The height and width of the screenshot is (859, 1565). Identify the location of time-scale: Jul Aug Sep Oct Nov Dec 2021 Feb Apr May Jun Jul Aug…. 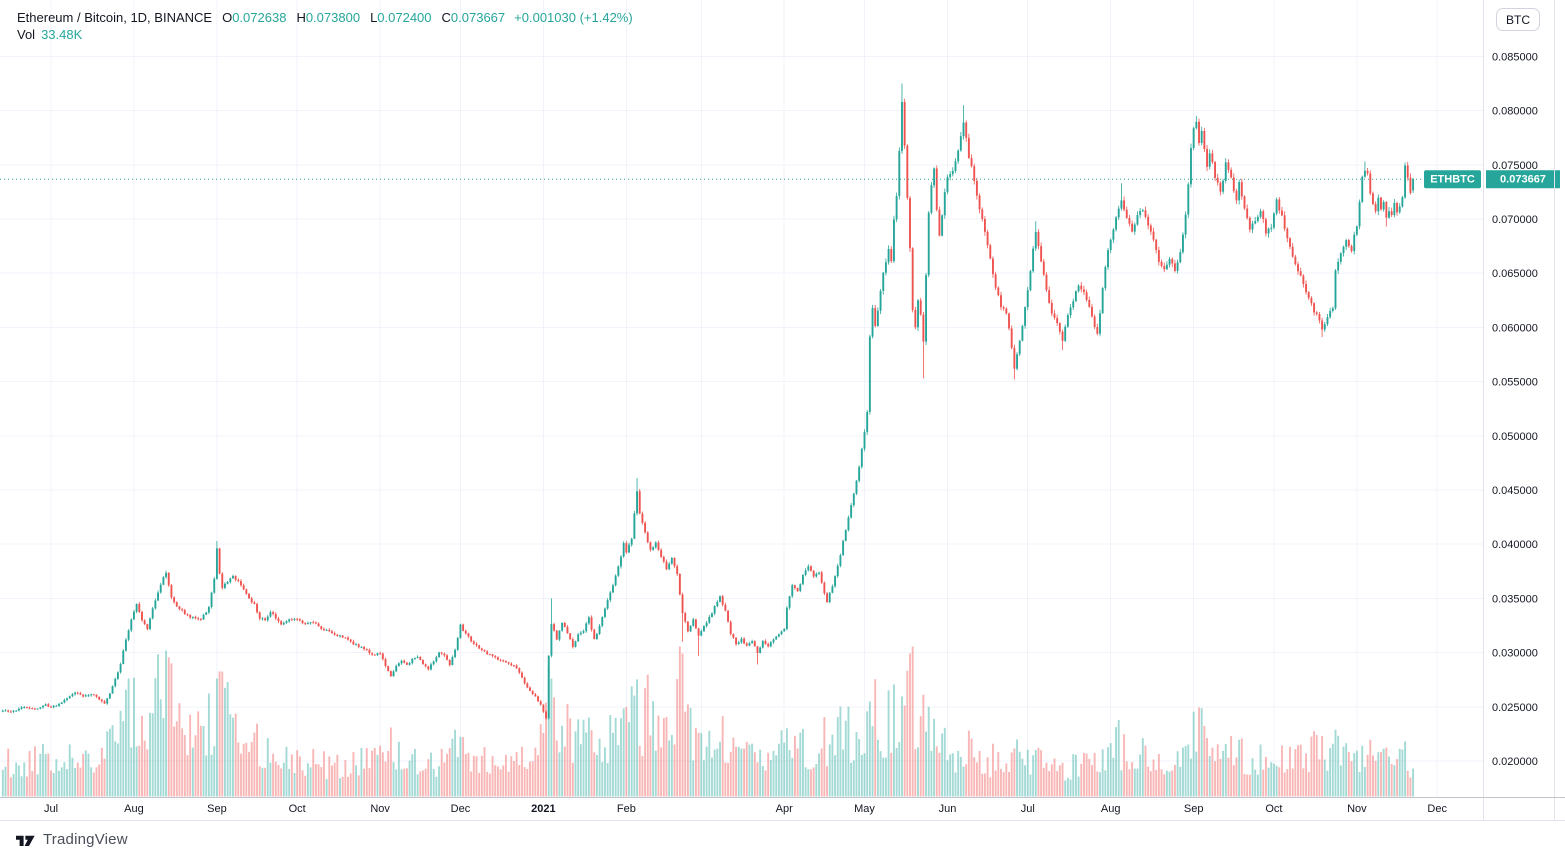
(782, 806).